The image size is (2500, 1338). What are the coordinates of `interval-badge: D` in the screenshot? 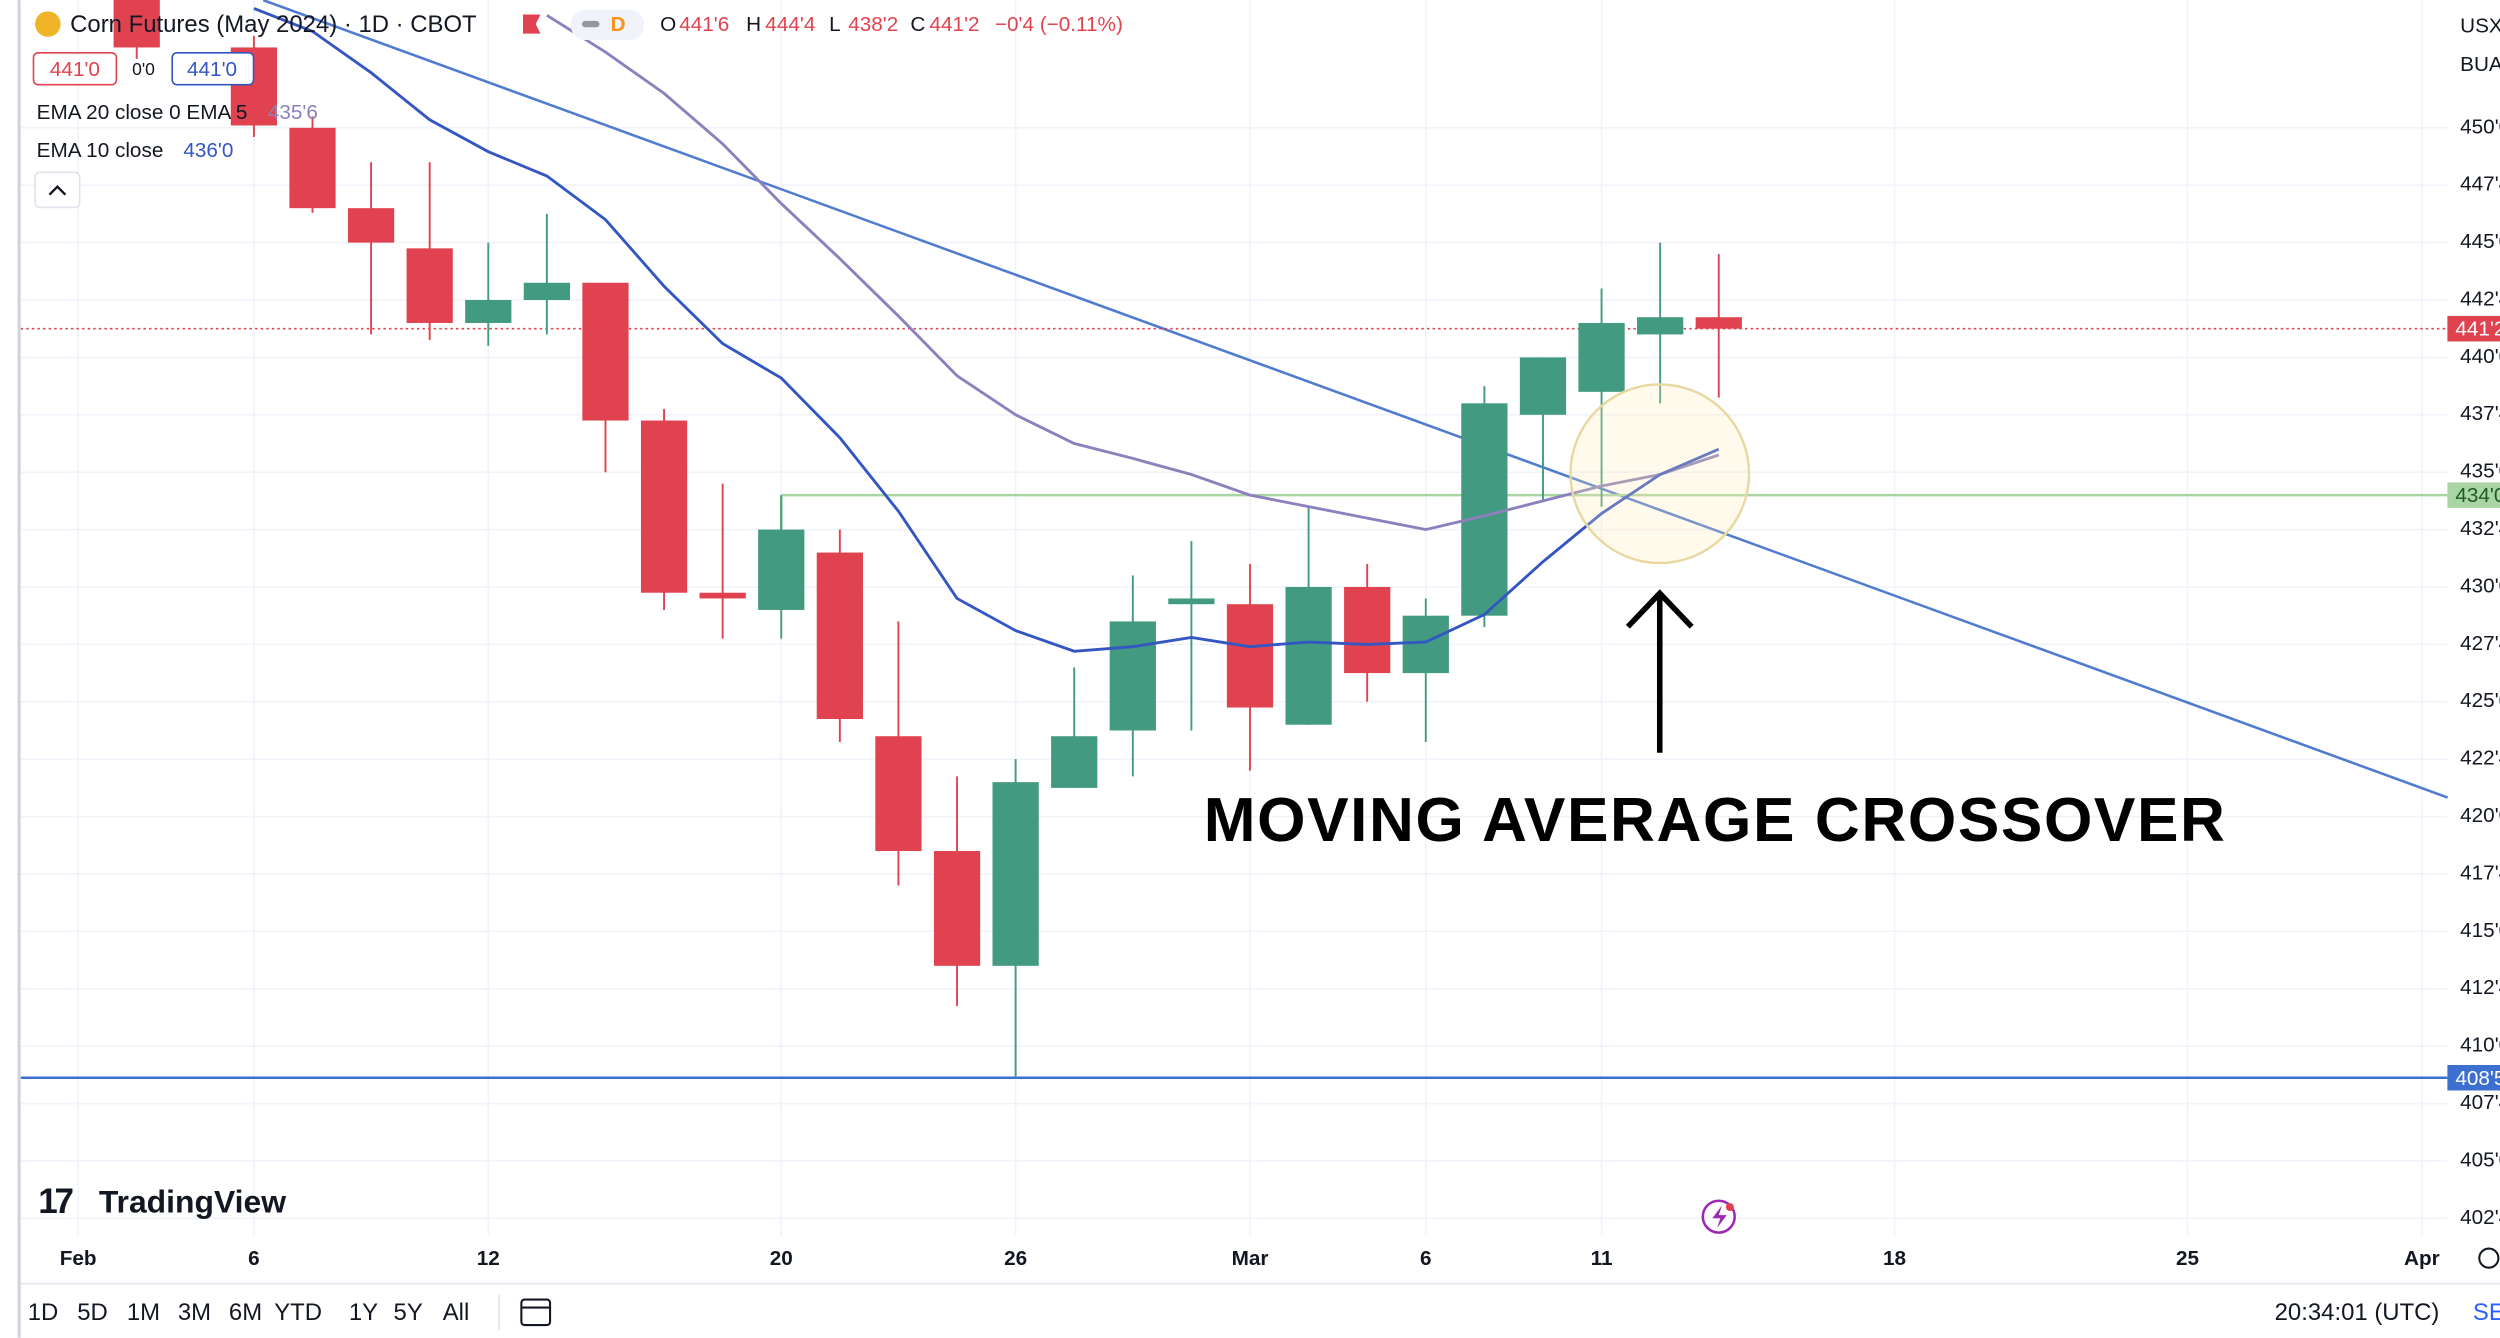 It's located at (618, 24).